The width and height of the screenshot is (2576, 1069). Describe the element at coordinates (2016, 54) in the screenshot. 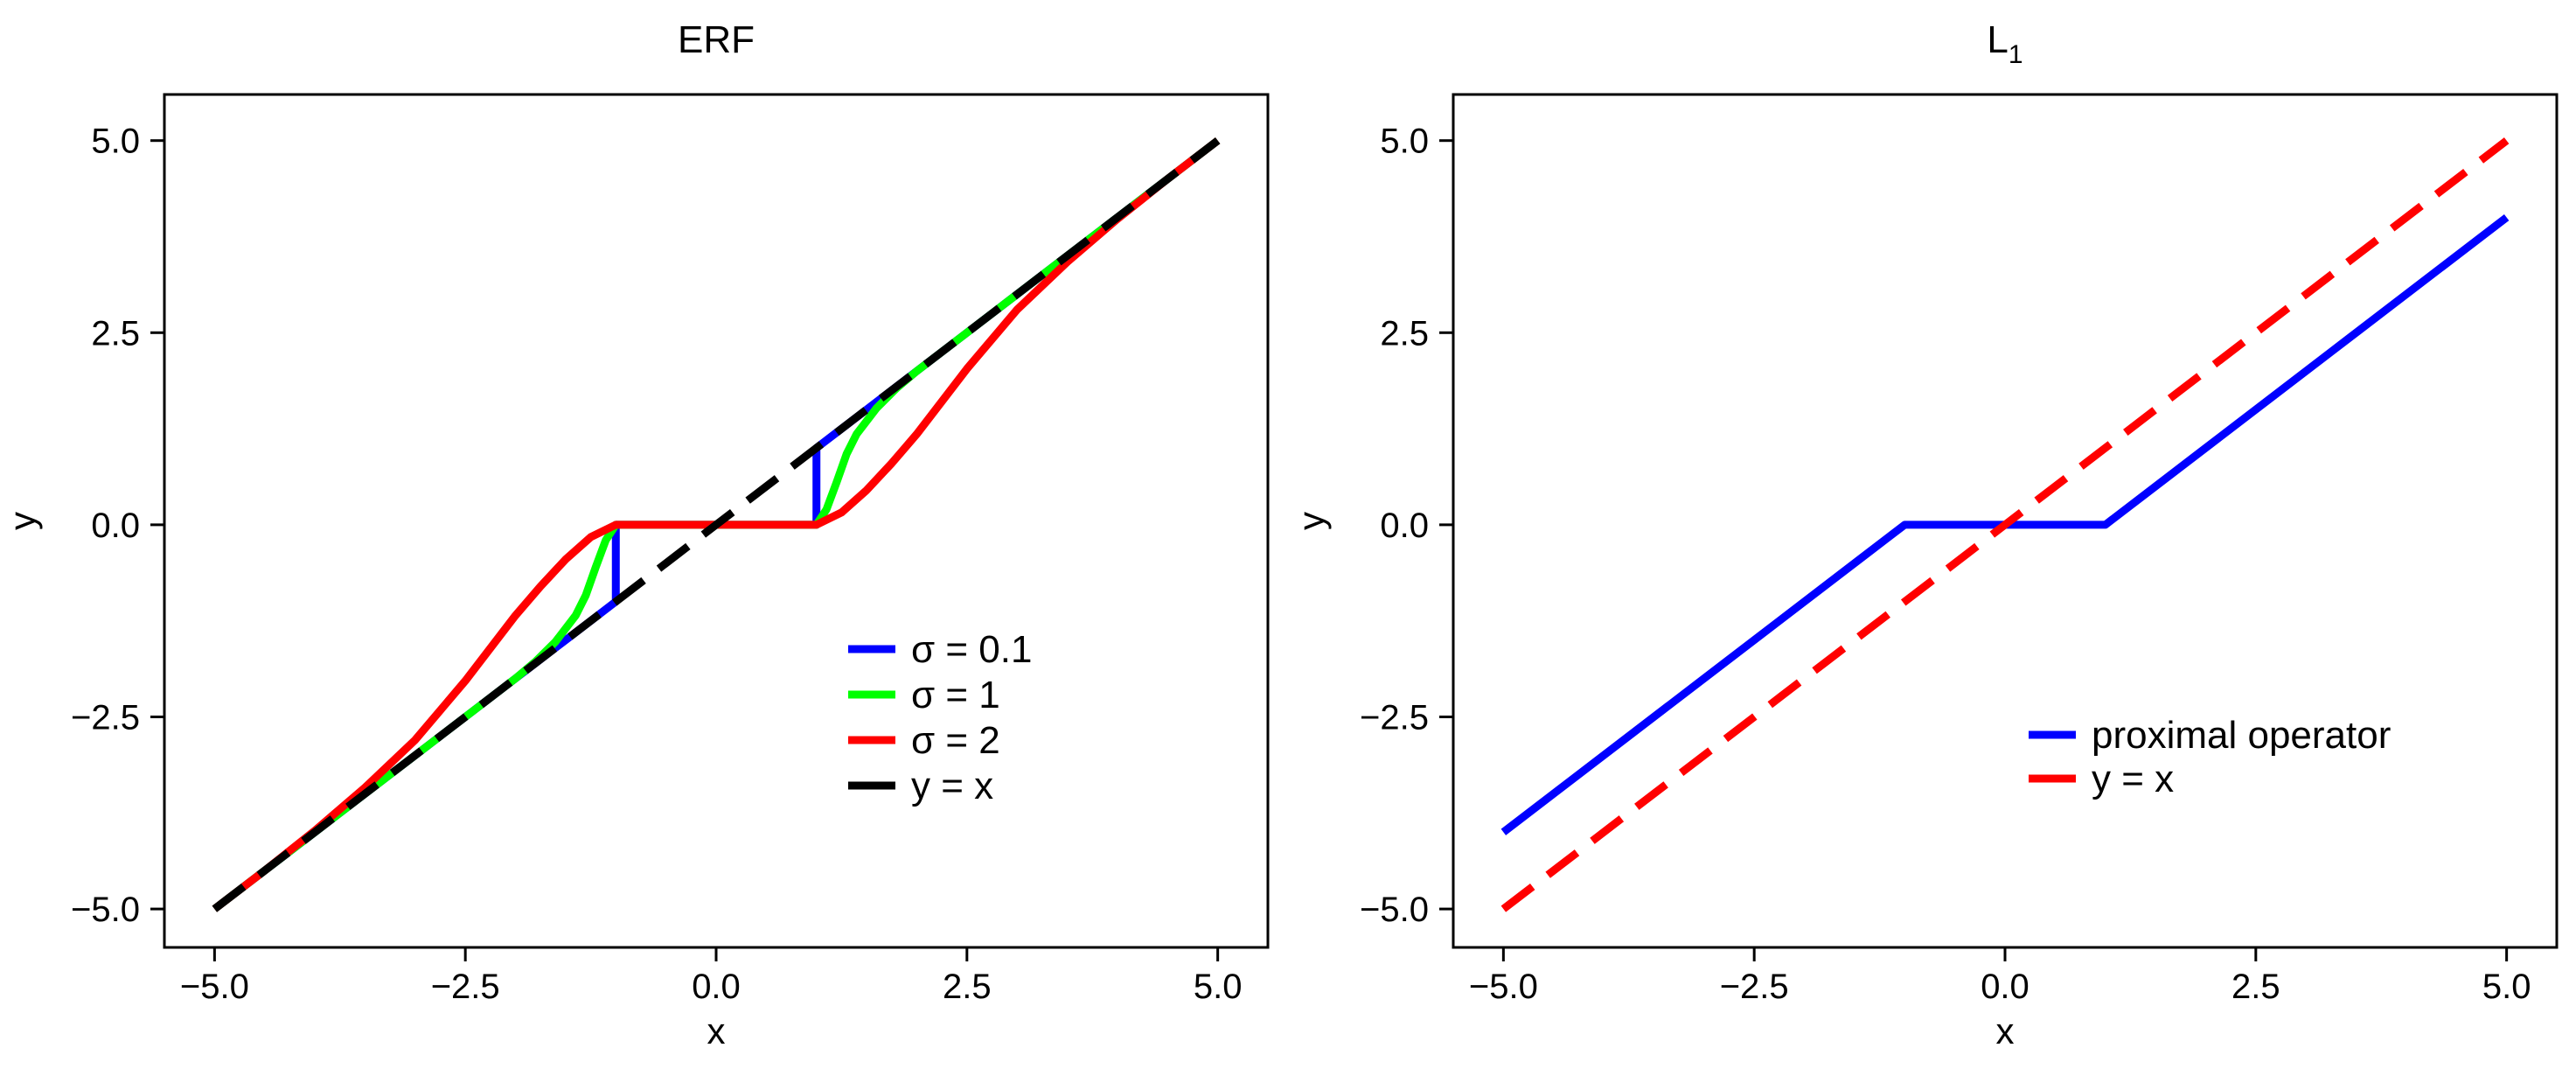

I see `chart-title-subscript: 1` at that location.